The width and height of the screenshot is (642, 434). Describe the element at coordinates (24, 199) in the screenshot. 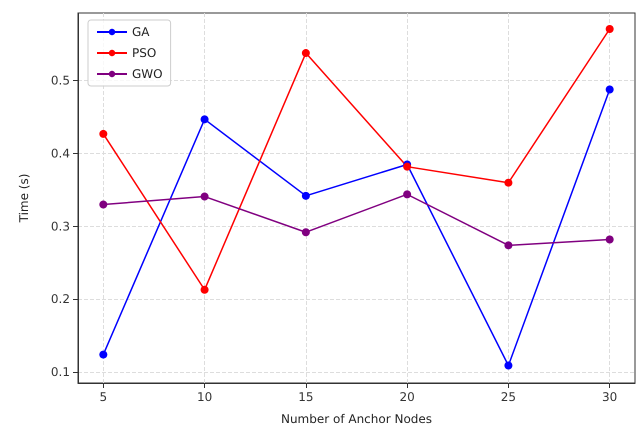

I see `y-axis-title: Time (s)` at that location.